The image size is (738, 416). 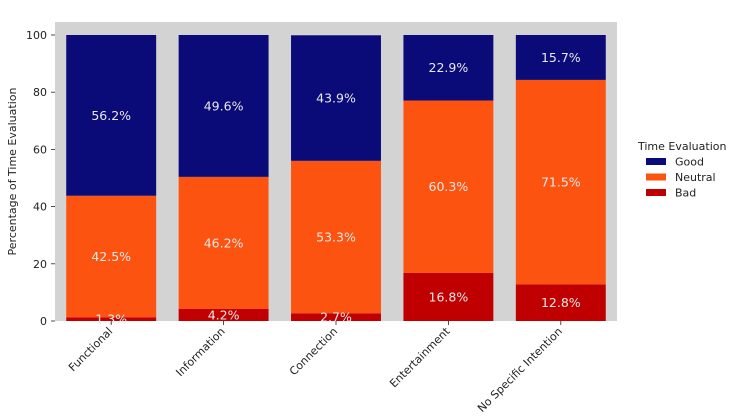 What do you see at coordinates (40, 178) in the screenshot?
I see `y-axis: 0 20 40 60 80 100` at bounding box center [40, 178].